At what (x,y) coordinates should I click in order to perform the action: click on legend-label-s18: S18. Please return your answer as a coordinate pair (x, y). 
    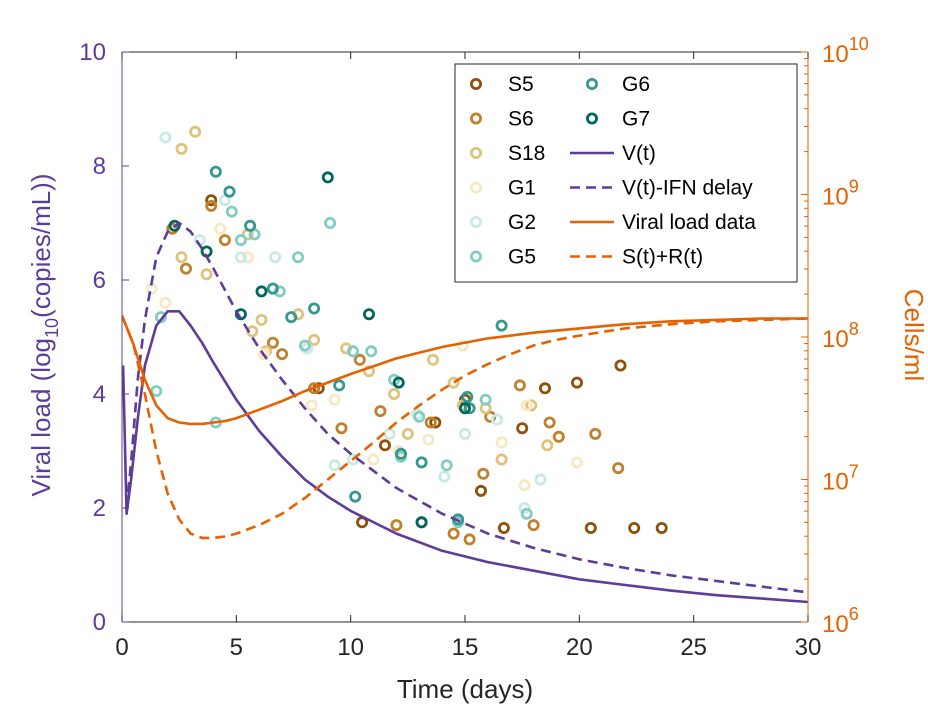
    Looking at the image, I should click on (526, 153).